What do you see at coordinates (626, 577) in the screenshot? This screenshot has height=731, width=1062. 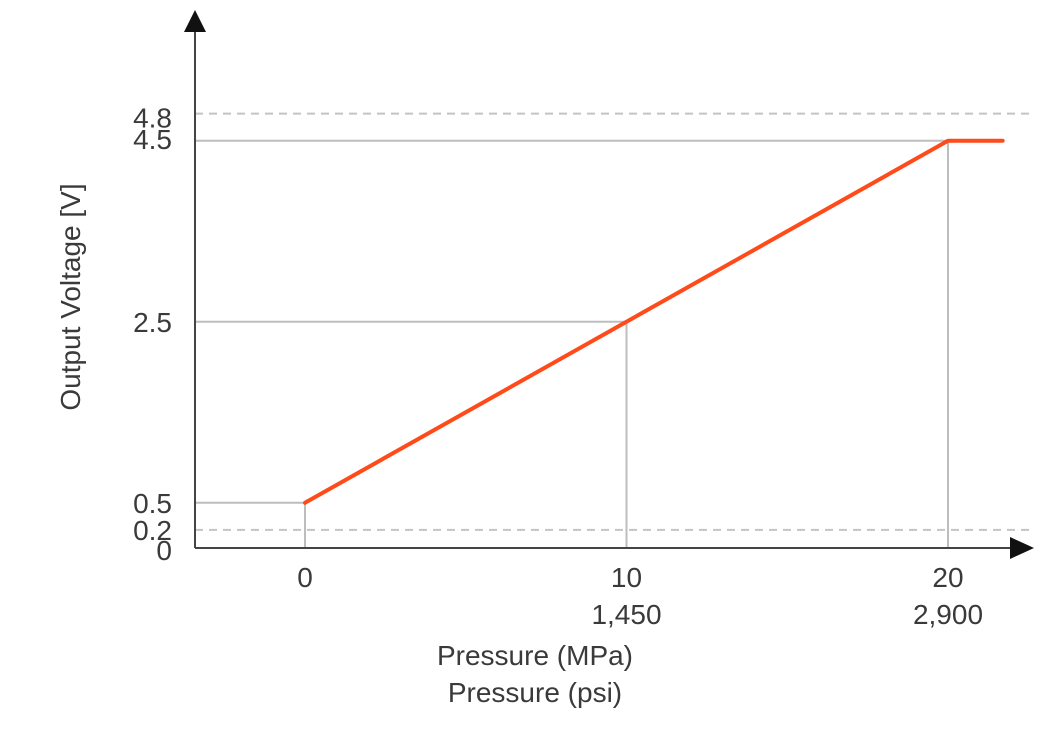 I see `x-tick-label-mpa: 10` at bounding box center [626, 577].